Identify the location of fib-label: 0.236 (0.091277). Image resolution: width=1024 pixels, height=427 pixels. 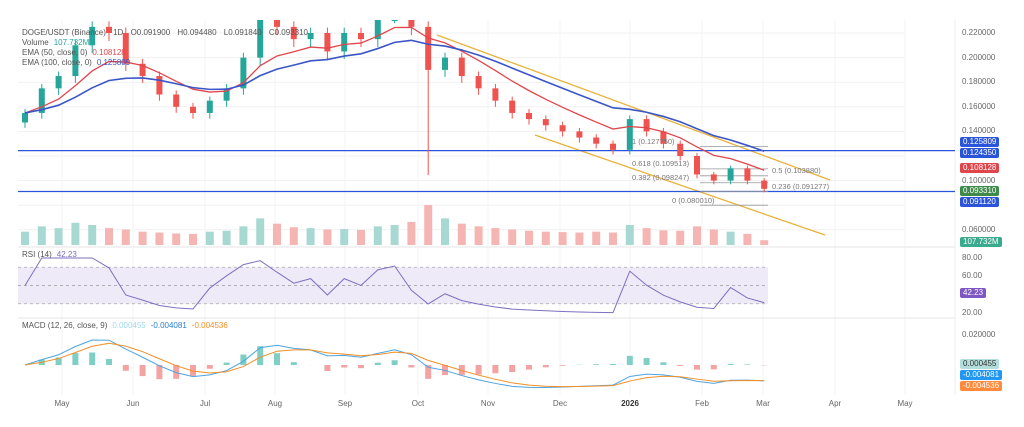
(801, 186).